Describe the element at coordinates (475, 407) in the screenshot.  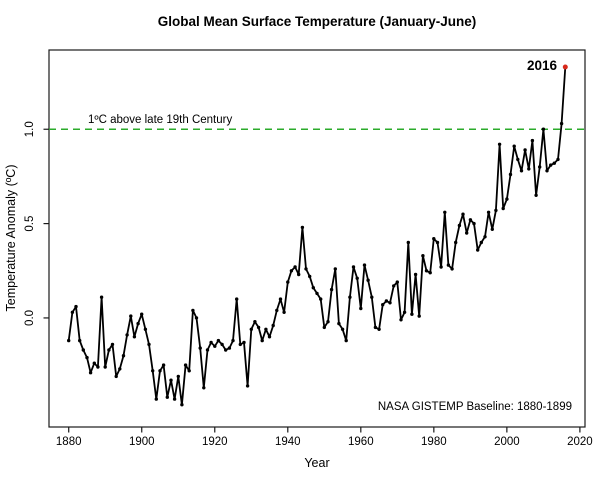
I see `baseline-note: NASA GISTEMP Baseline: 1880-1899` at that location.